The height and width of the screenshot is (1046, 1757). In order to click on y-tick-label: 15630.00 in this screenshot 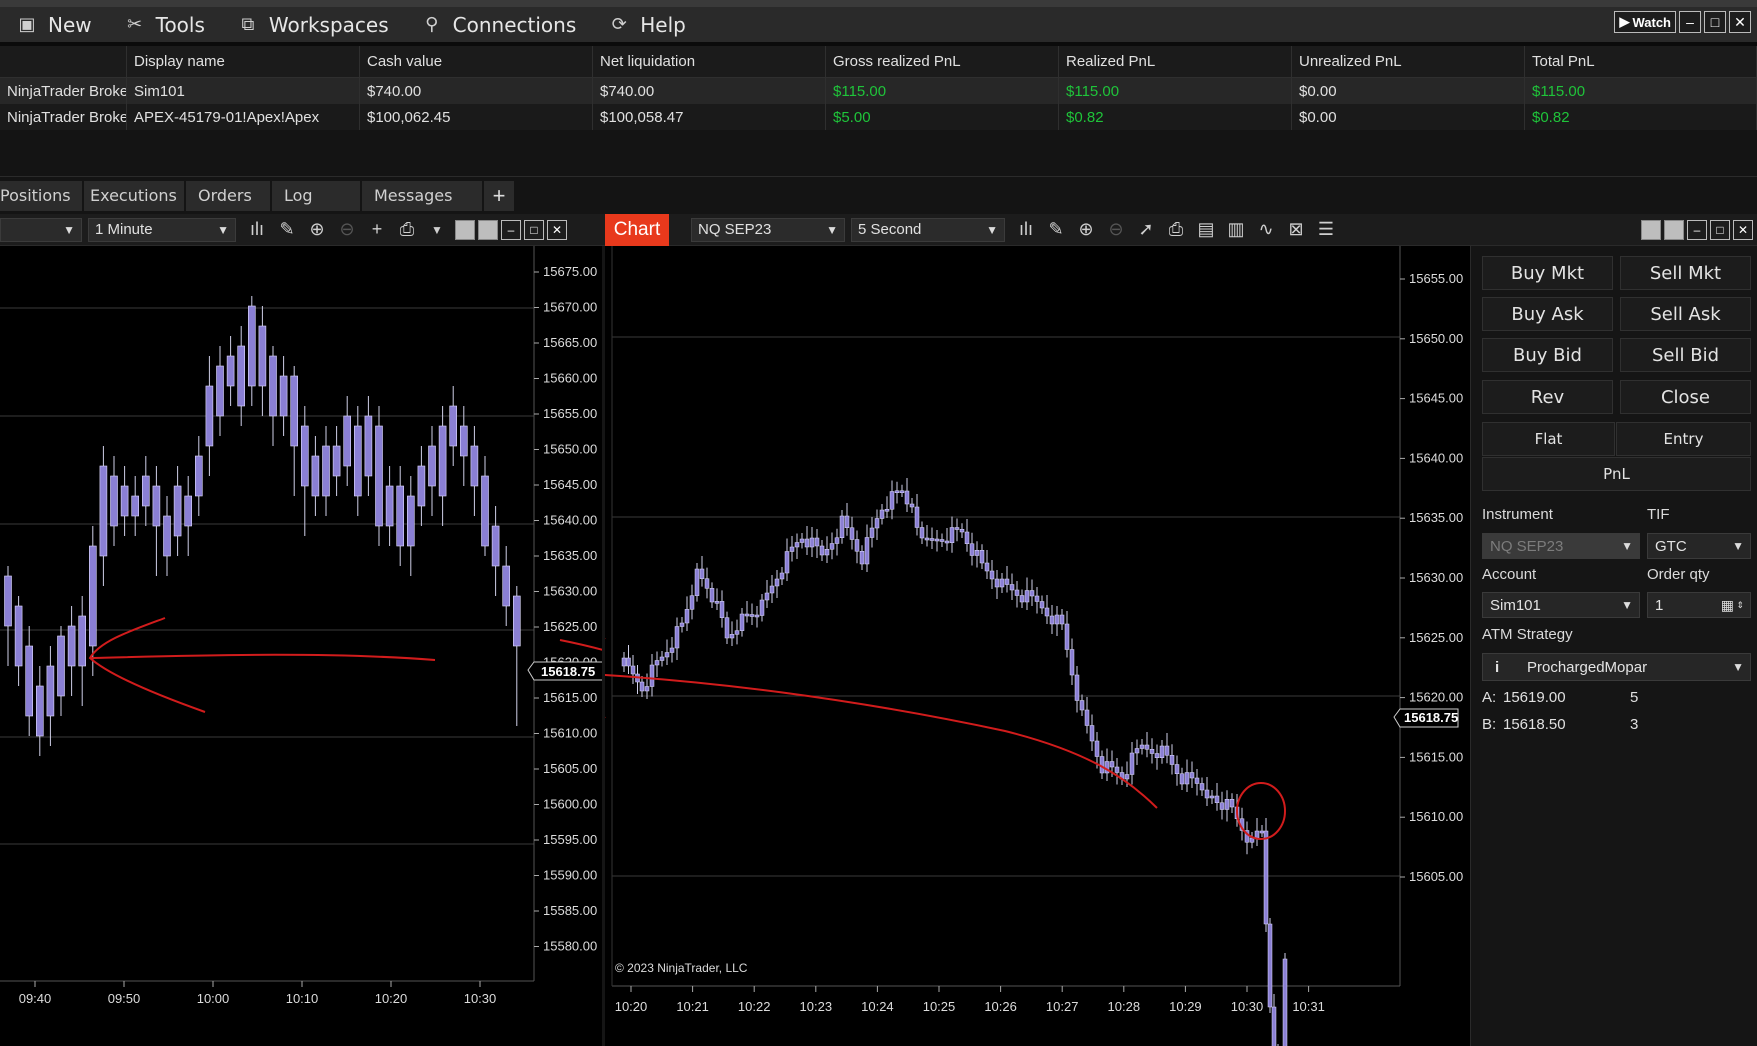, I will do `click(1436, 577)`.